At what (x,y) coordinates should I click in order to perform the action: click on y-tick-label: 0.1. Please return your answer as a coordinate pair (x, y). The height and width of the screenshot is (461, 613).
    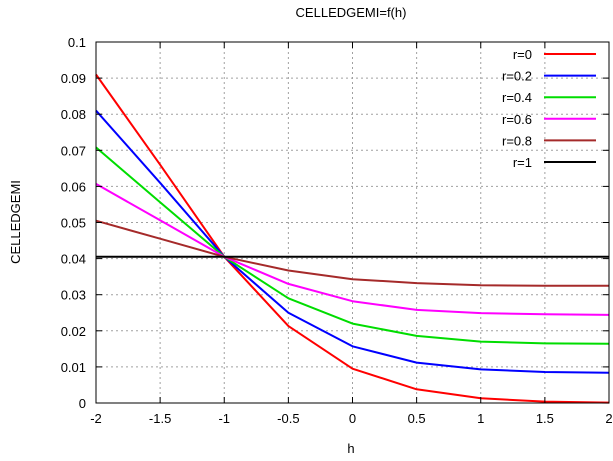
    Looking at the image, I should click on (77, 42).